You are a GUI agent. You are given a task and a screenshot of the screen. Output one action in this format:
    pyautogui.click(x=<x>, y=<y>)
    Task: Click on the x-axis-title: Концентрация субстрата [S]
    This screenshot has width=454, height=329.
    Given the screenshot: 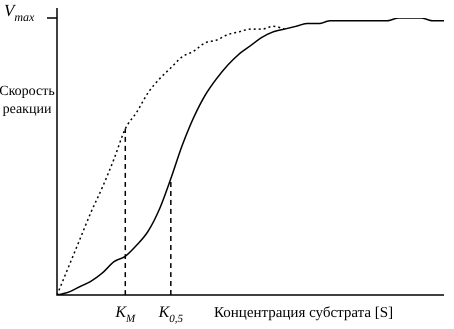 What is the action you would take?
    pyautogui.click(x=304, y=313)
    